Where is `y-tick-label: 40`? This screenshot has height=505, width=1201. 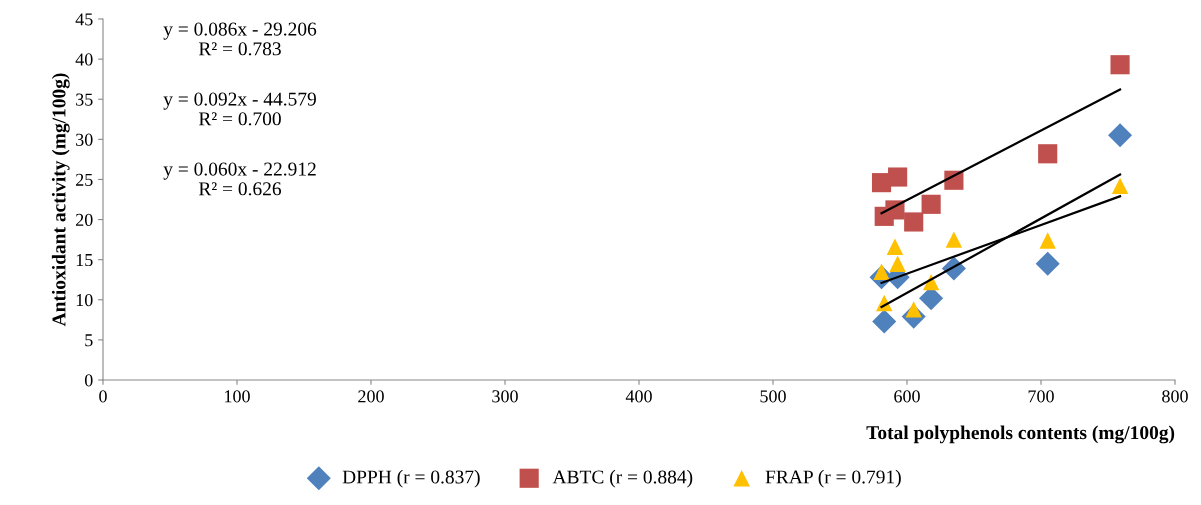 y-tick-label: 40 is located at coordinates (84, 59).